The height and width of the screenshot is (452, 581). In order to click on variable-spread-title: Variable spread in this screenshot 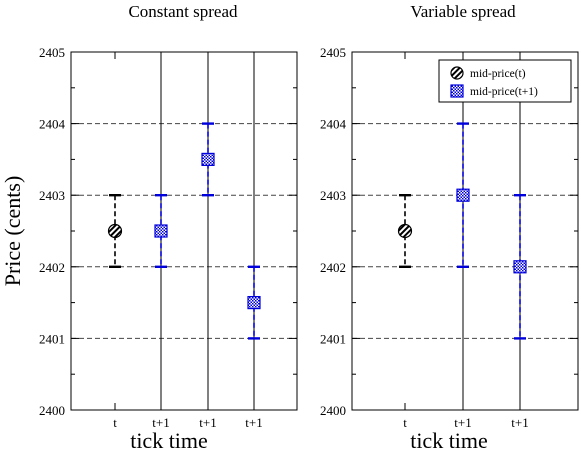, I will do `click(463, 11)`.